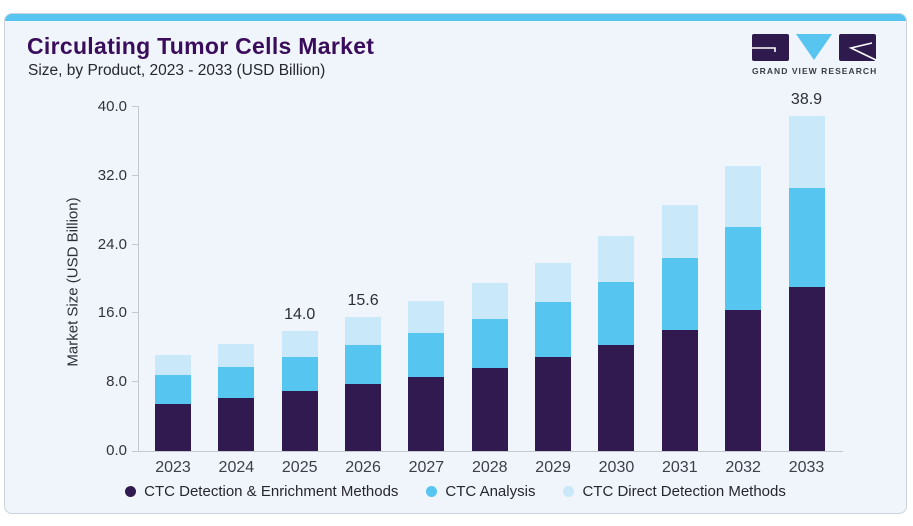 This screenshot has height=526, width=913. Describe the element at coordinates (490, 491) in the screenshot. I see `legend-label: CTC Analysis` at that location.